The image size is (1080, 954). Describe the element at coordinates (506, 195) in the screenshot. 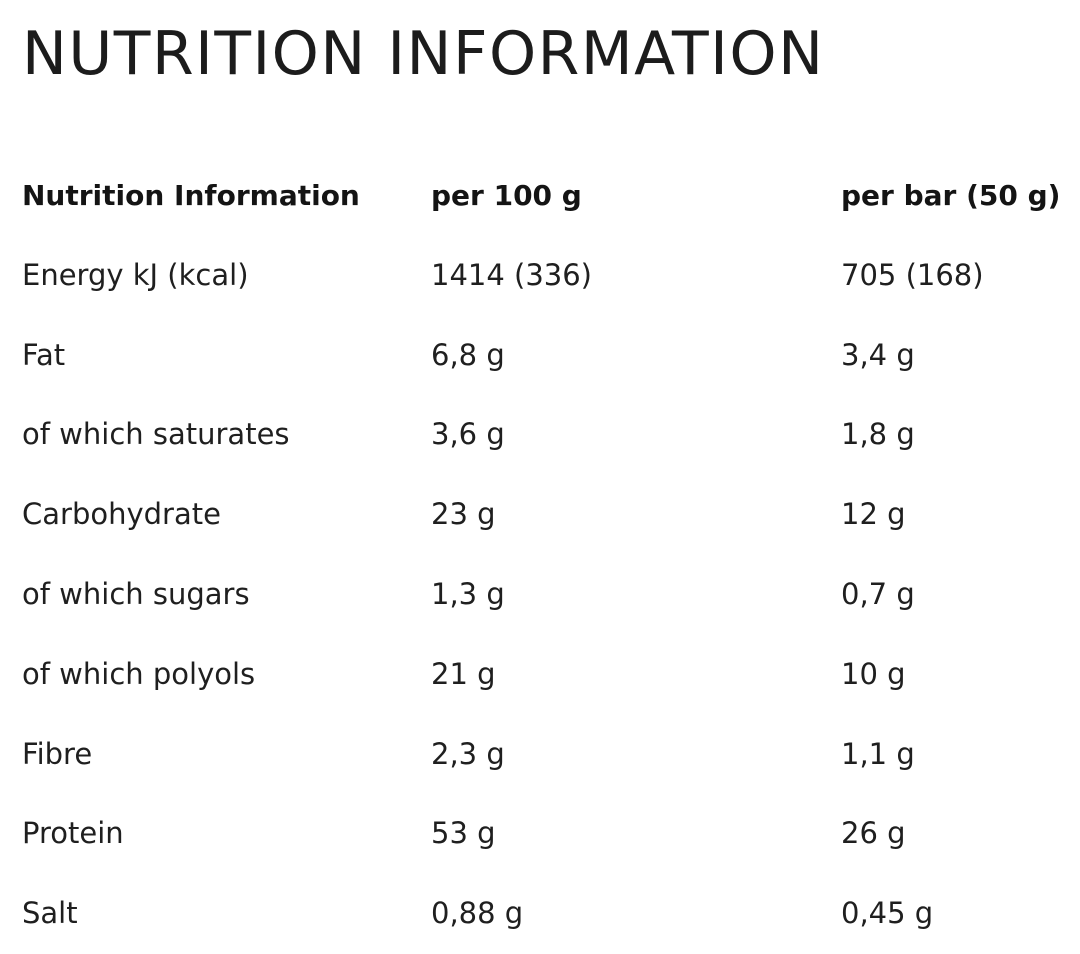

I see `column-header-per-100g: per 100 g` at that location.